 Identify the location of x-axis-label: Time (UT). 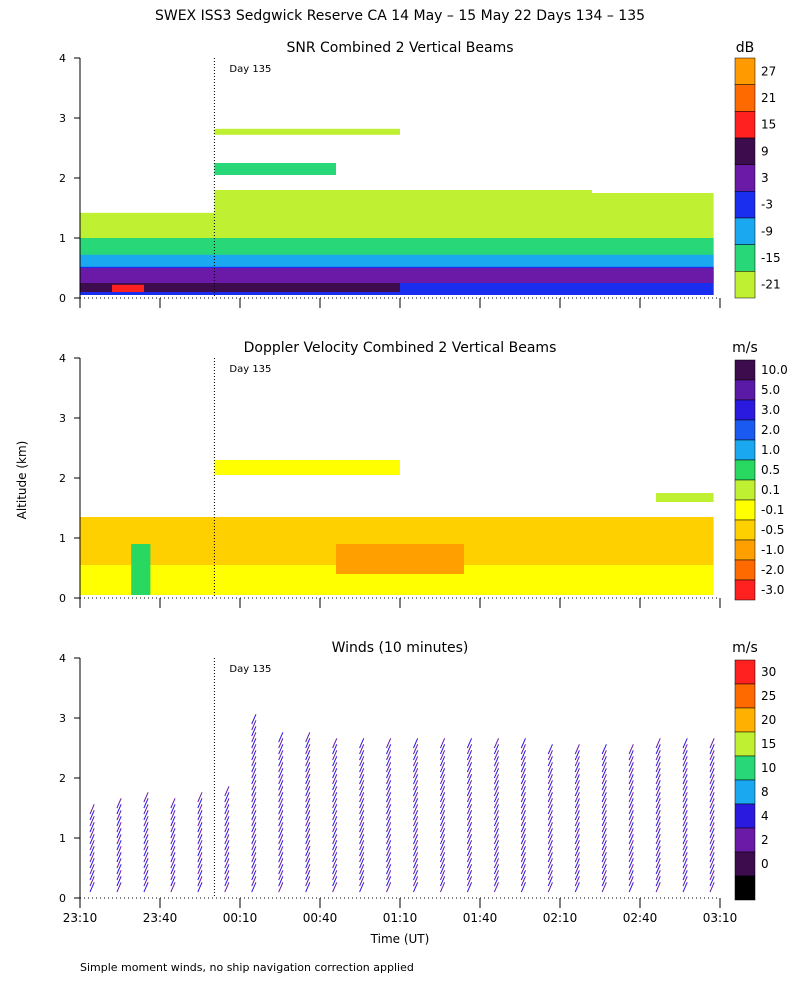
(400, 939).